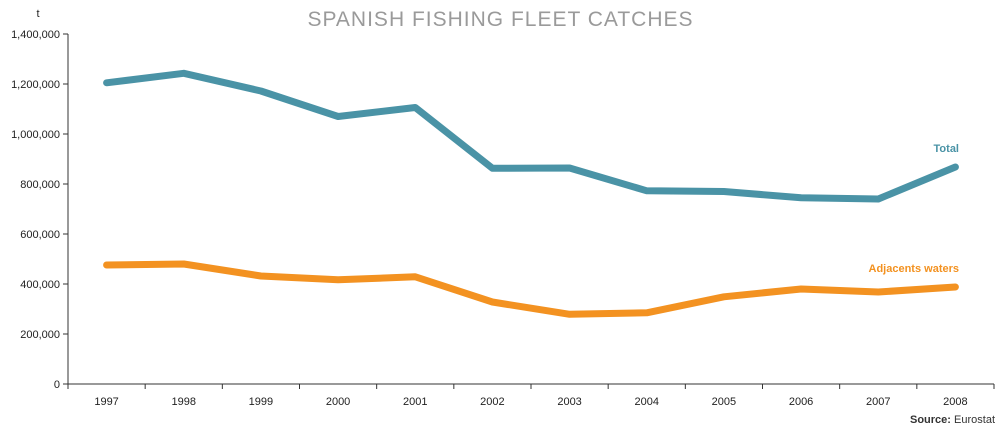 The image size is (1001, 430). Describe the element at coordinates (952, 420) in the screenshot. I see `source-note: Source: Eurostat` at that location.